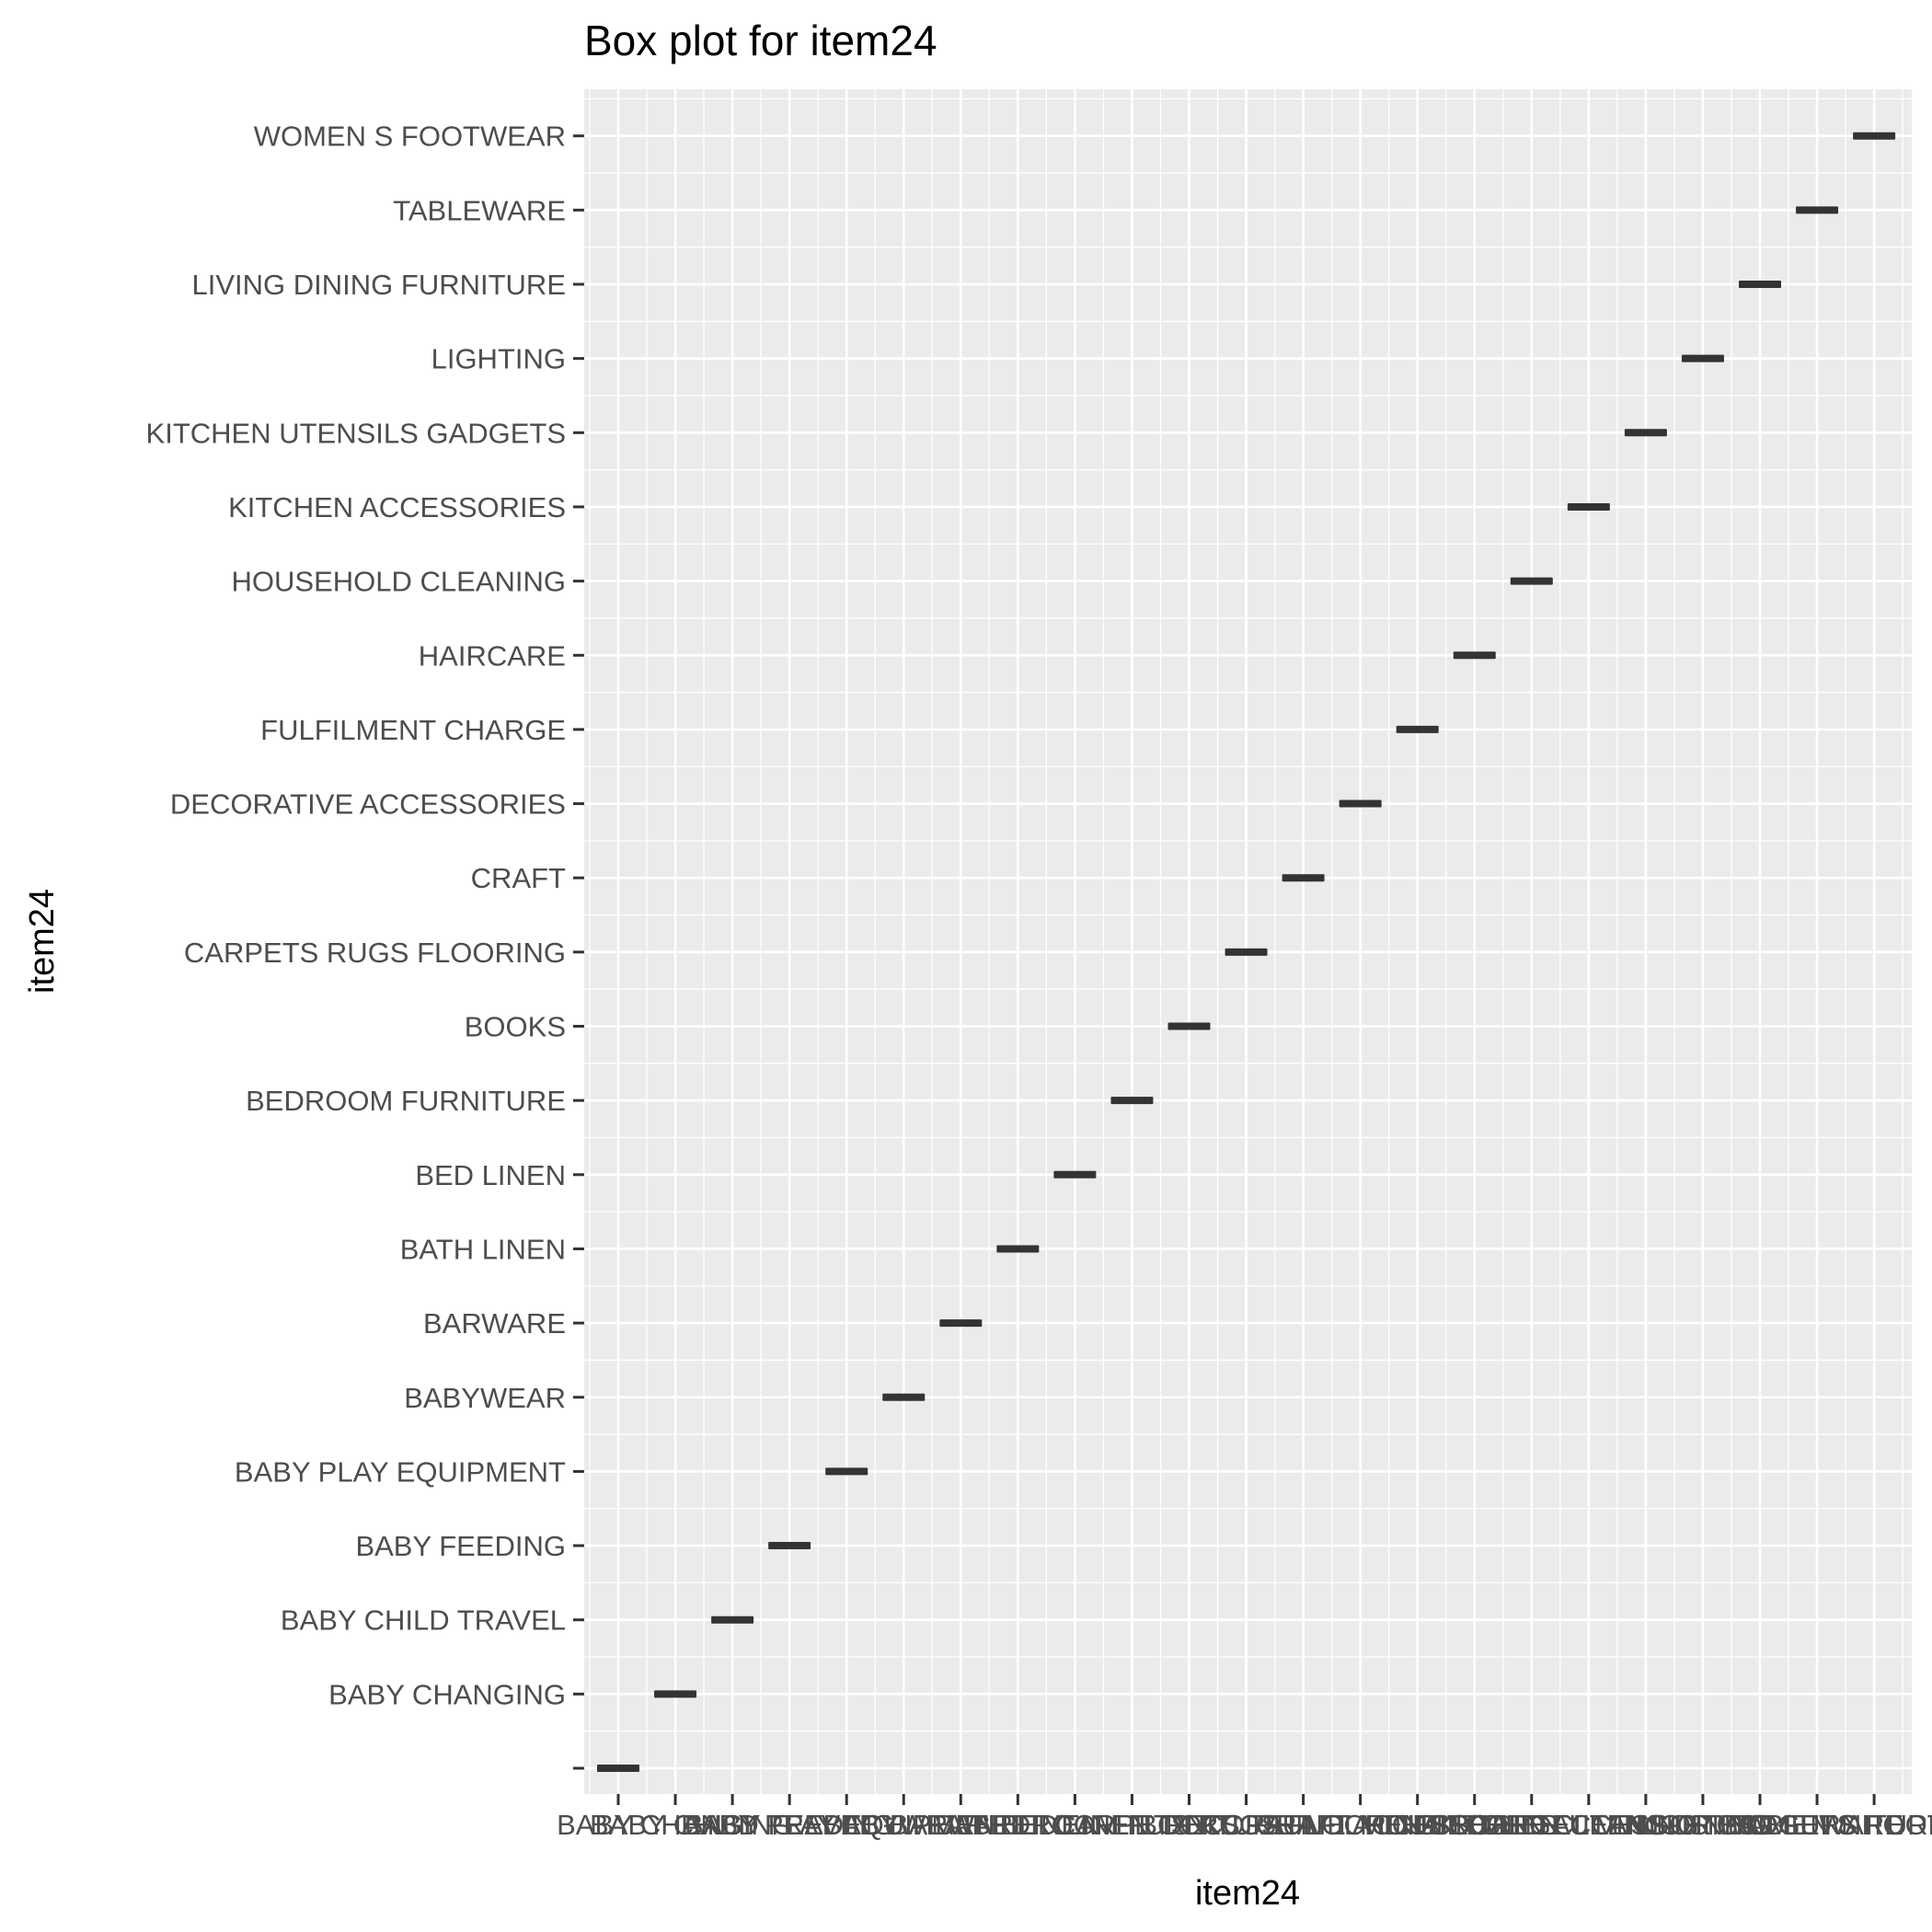 Image resolution: width=1932 pixels, height=1932 pixels. I want to click on y-tick-label: TABLEWARE, so click(479, 210).